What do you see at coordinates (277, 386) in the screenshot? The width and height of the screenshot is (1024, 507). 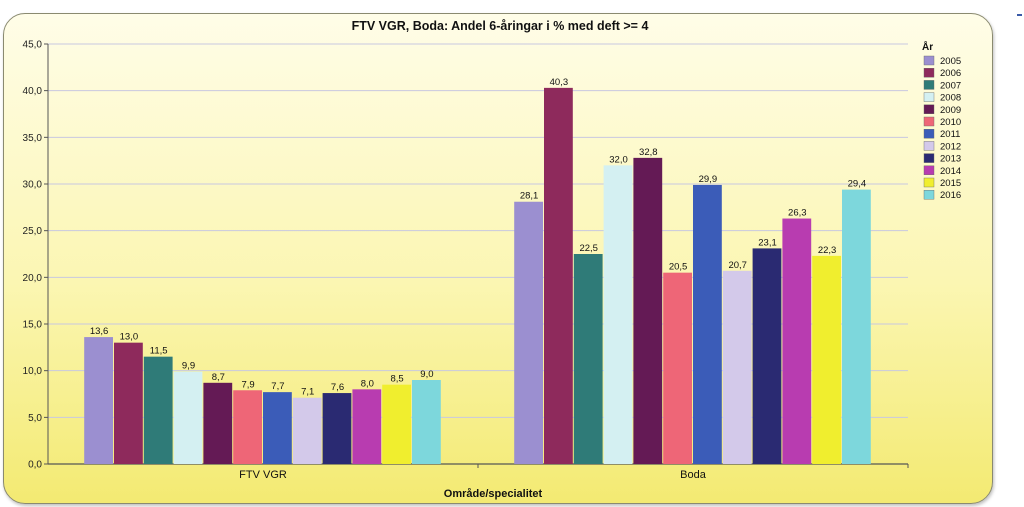 I see `data-label: 7,7` at bounding box center [277, 386].